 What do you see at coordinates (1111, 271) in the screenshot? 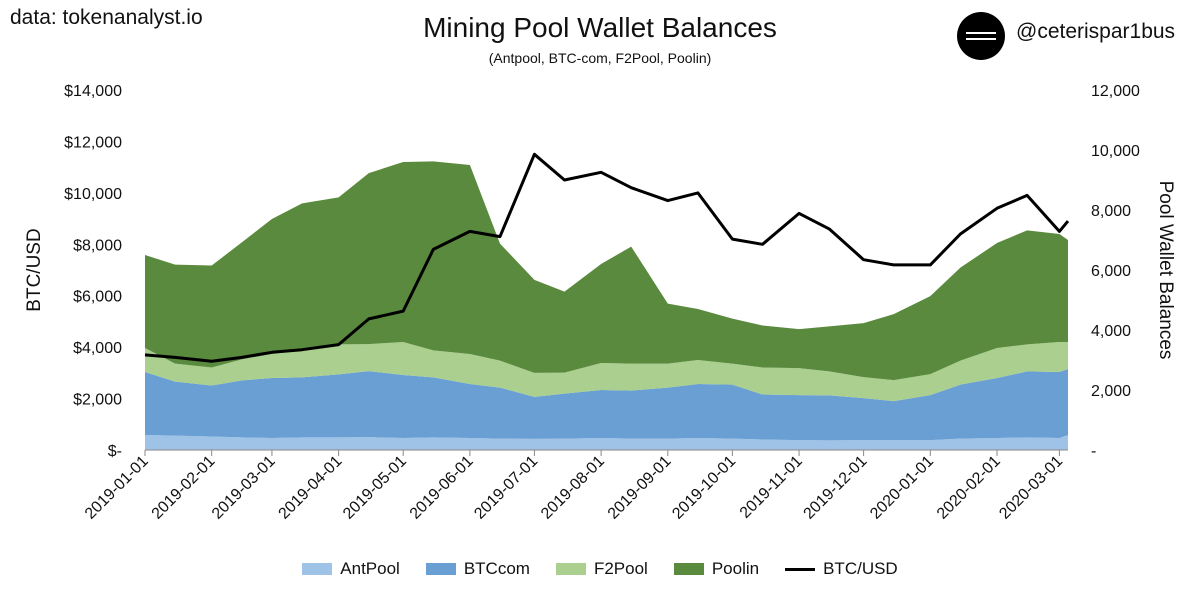
I see `right-tick-label: 6,000` at bounding box center [1111, 271].